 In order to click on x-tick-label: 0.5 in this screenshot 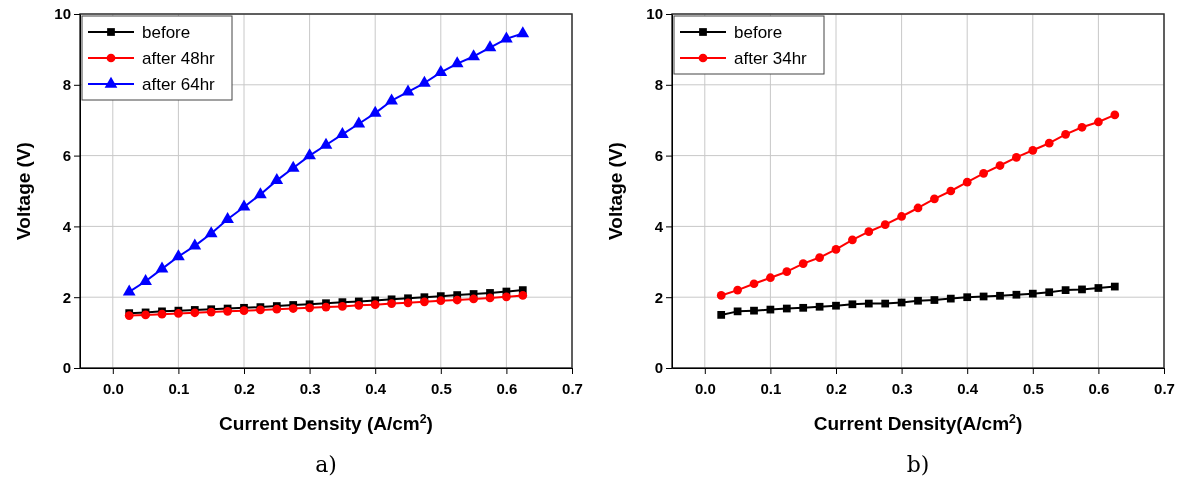, I will do `click(441, 388)`.